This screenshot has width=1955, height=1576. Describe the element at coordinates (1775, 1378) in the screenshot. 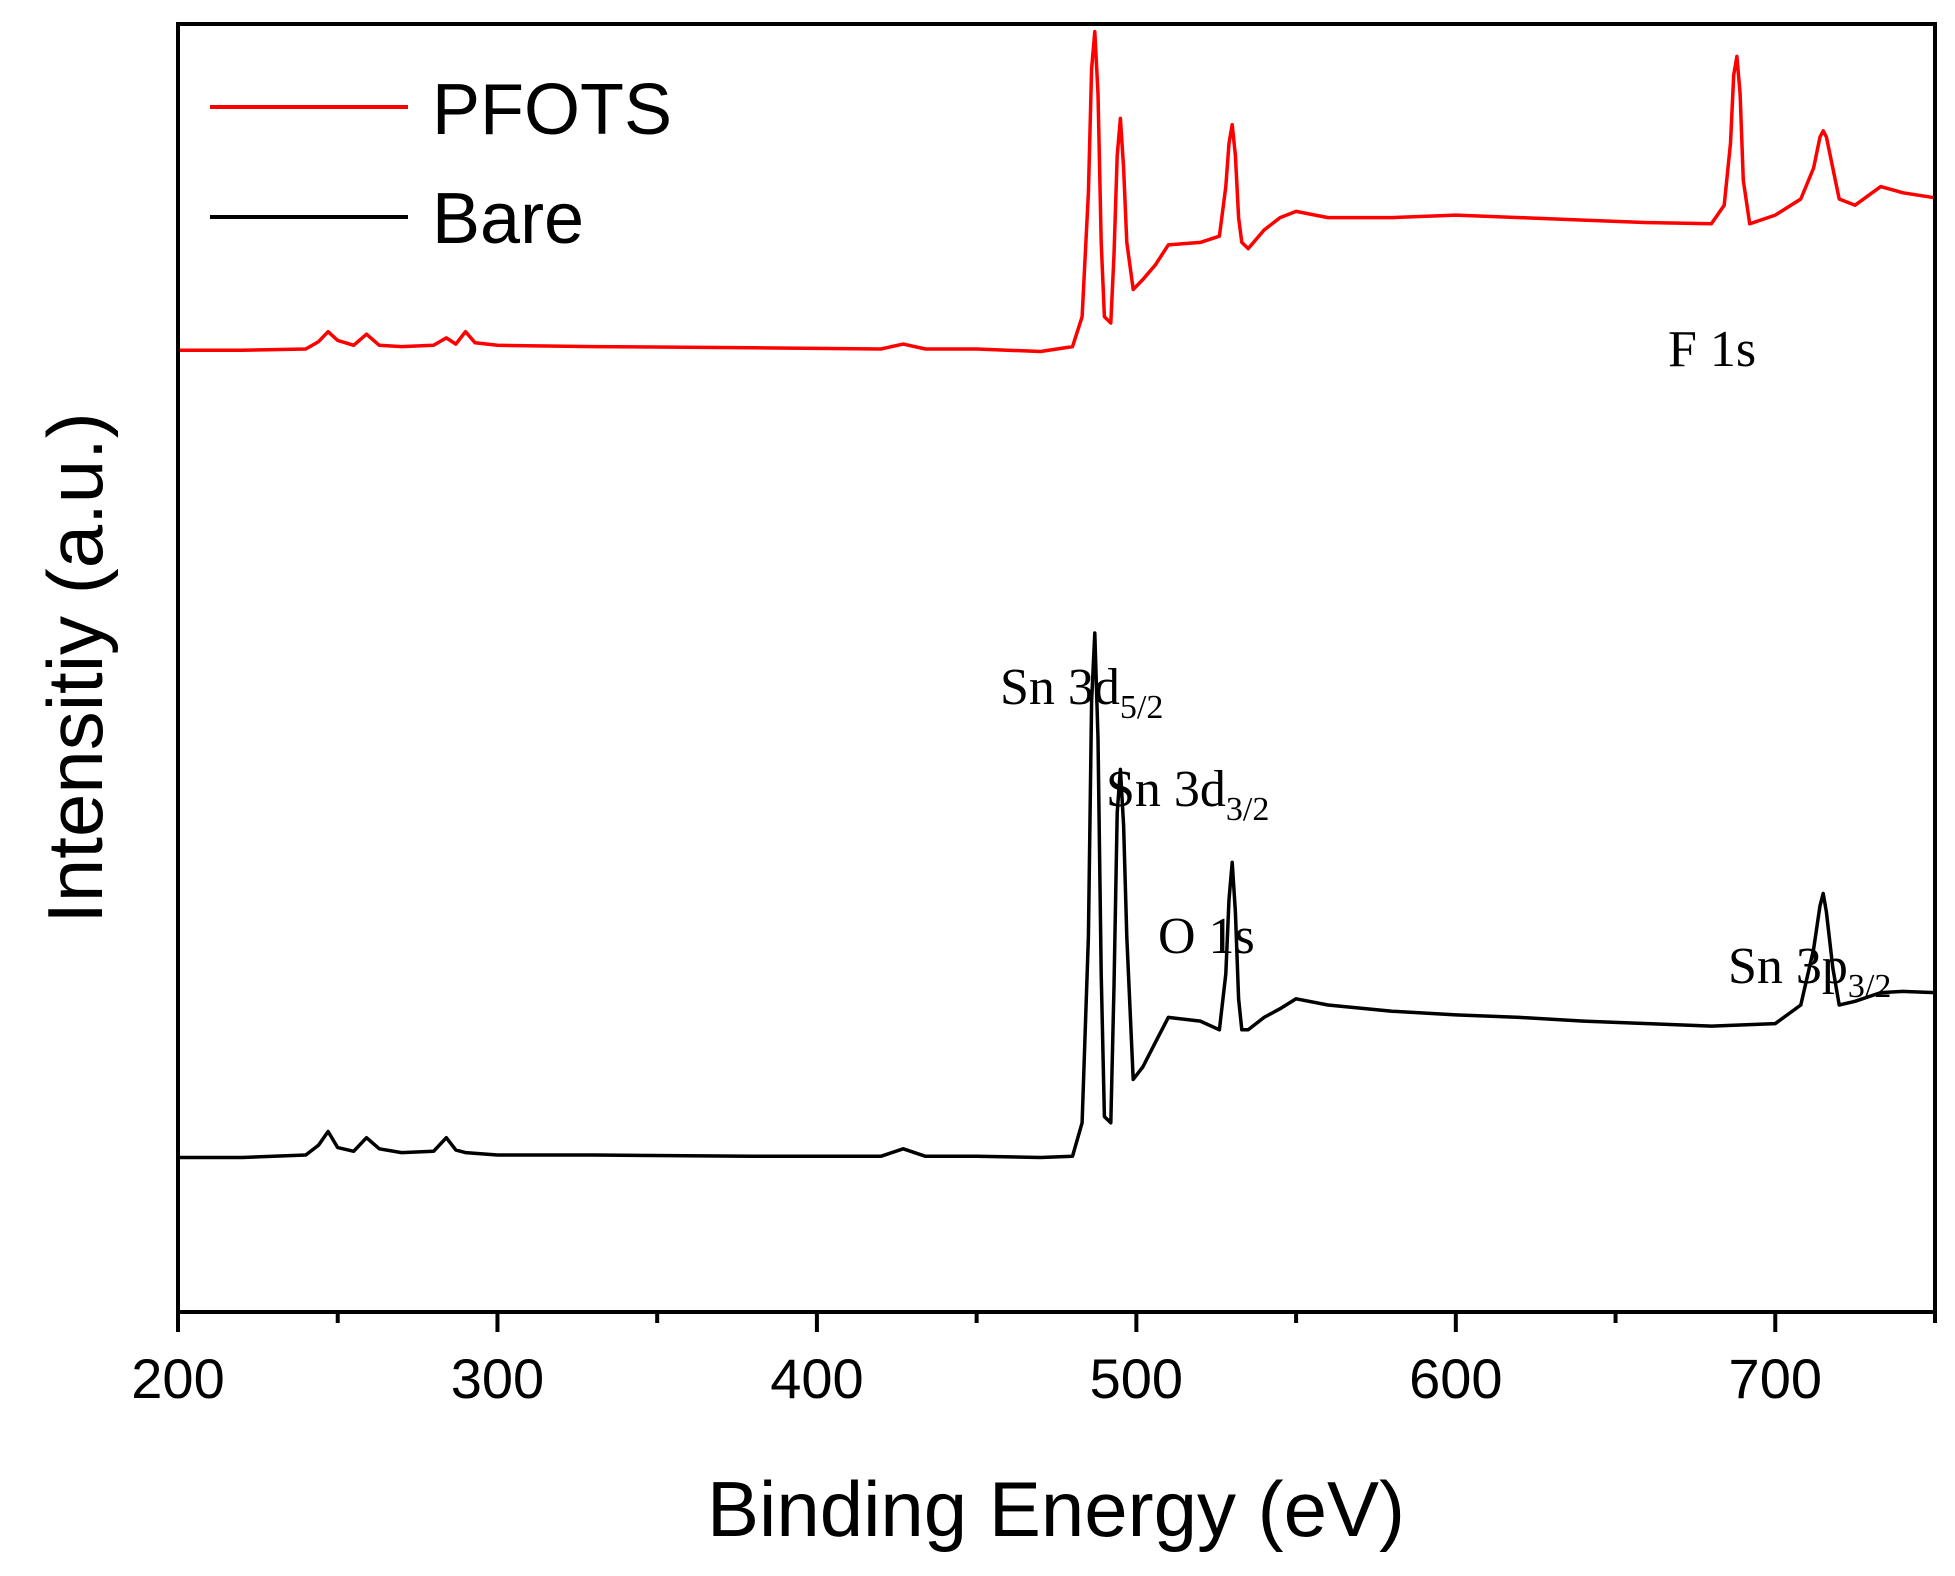

I see `x-tick-label: 700` at that location.